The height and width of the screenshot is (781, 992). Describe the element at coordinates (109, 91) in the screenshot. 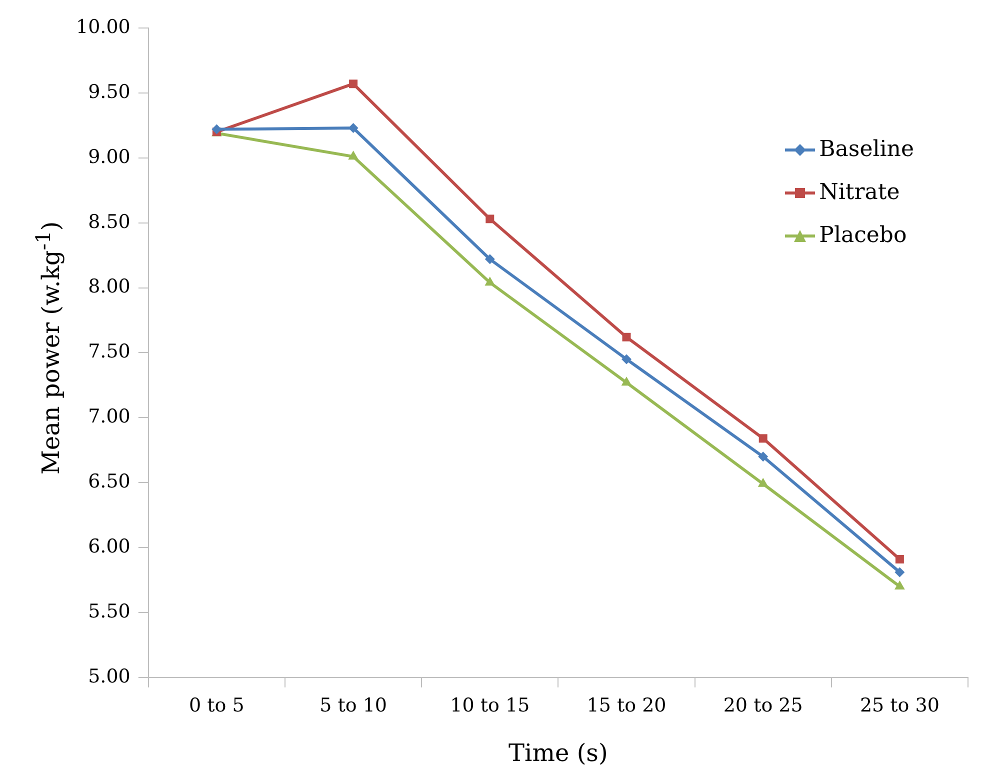

I see `y-tick-label: 9.50` at that location.